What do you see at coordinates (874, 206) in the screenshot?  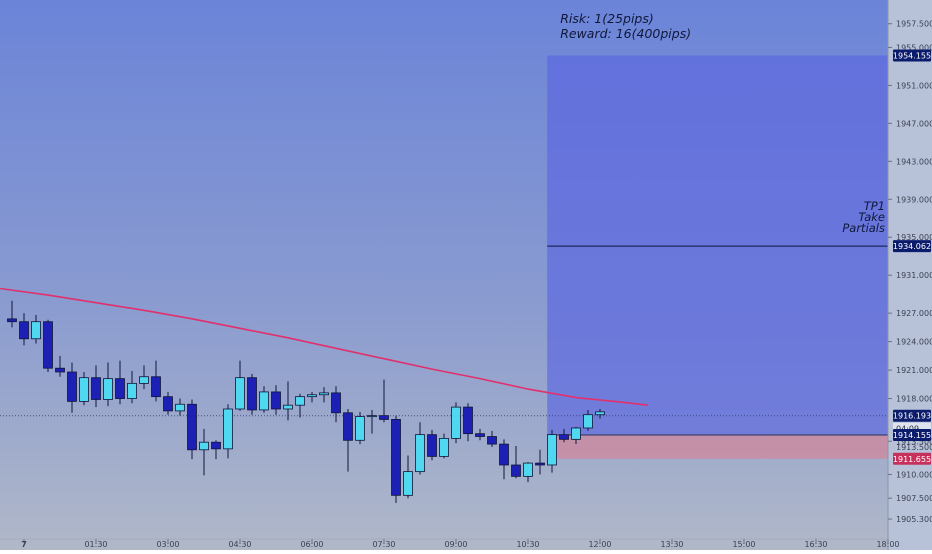 I see `tp1-label-line: TP1` at bounding box center [874, 206].